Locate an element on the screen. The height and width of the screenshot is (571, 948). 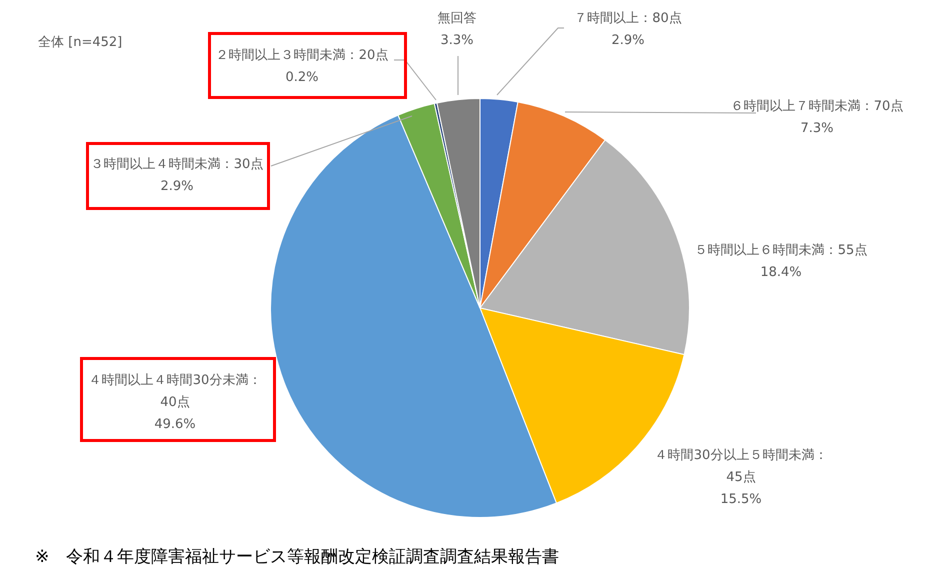
text: 全体 [n=452] is located at coordinates (80, 42).